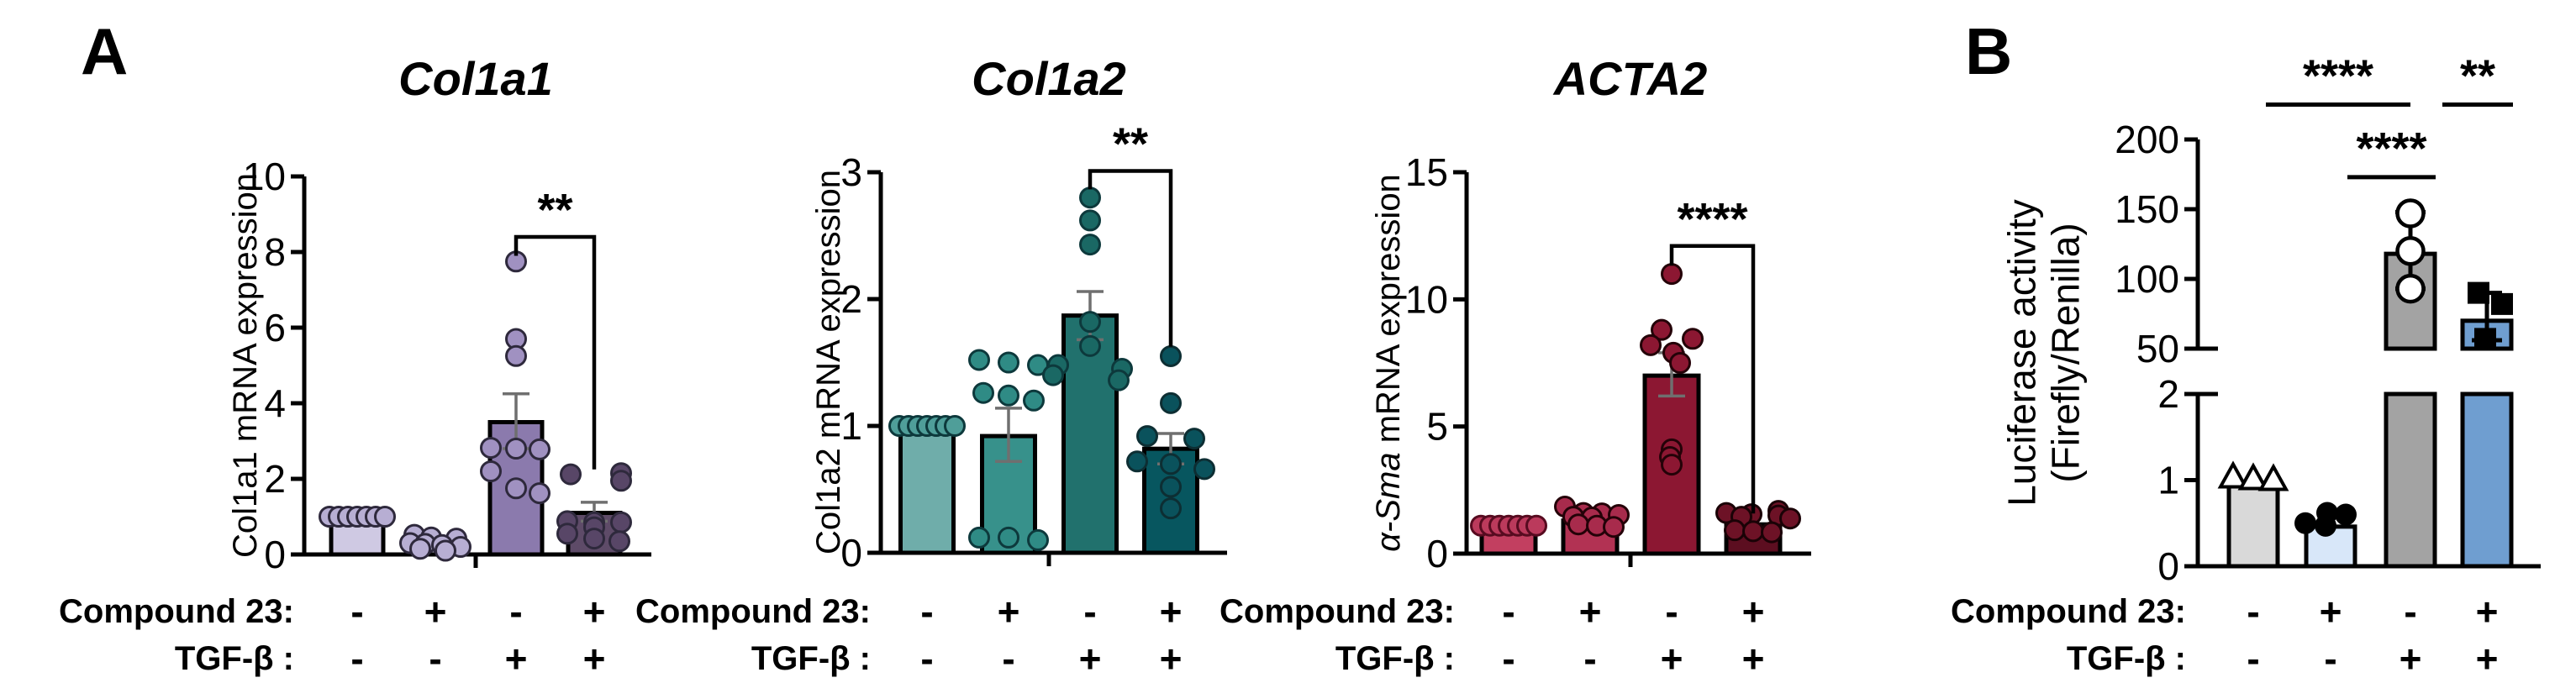 Image resolution: width=2576 pixels, height=683 pixels. Describe the element at coordinates (2147, 209) in the screenshot. I see `y-tick-label: 150` at that location.